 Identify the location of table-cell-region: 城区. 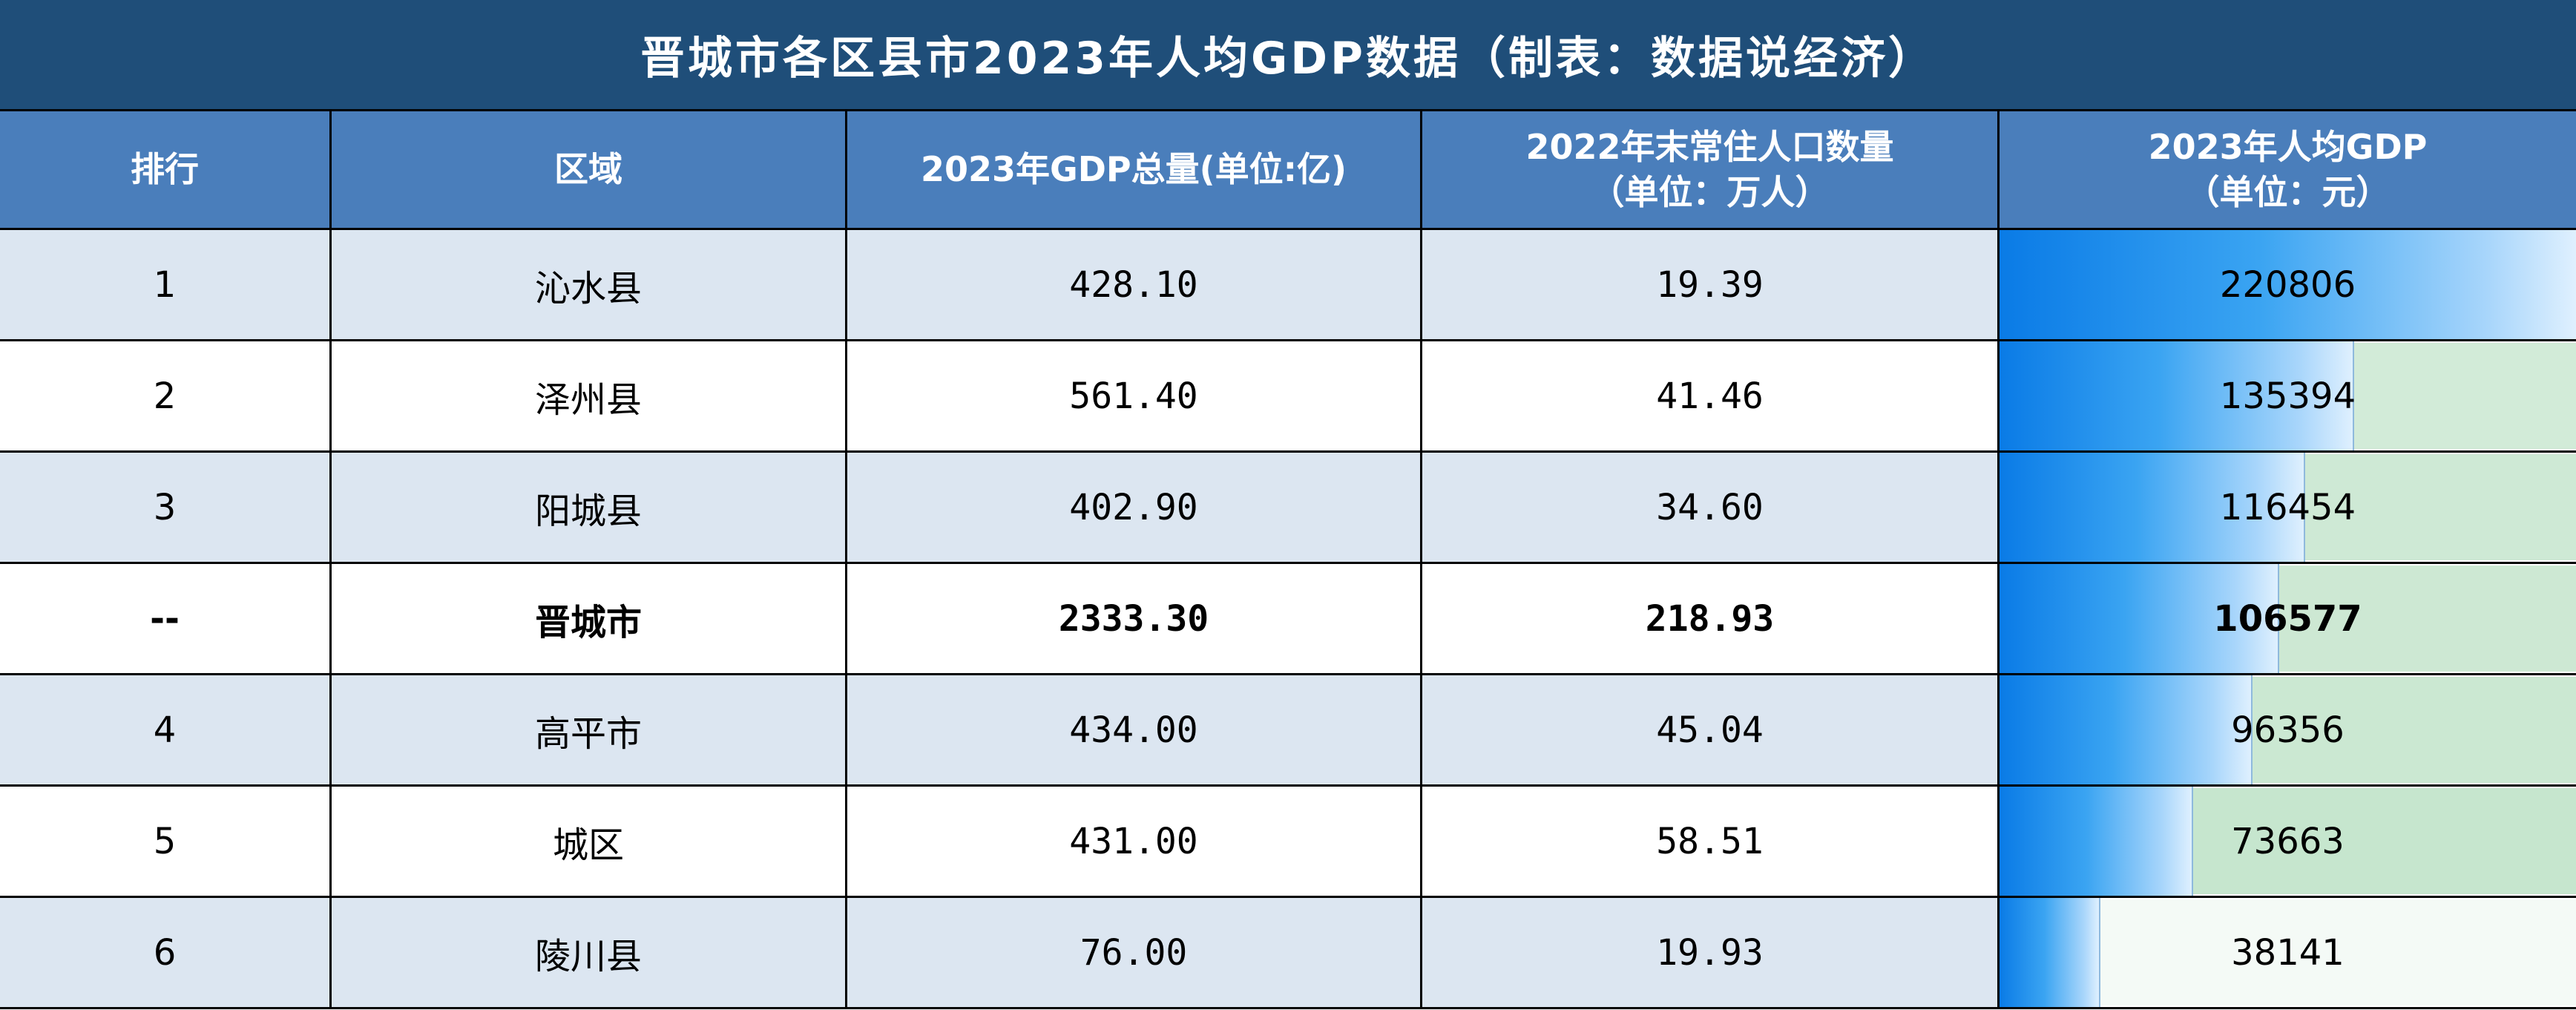
(589, 842).